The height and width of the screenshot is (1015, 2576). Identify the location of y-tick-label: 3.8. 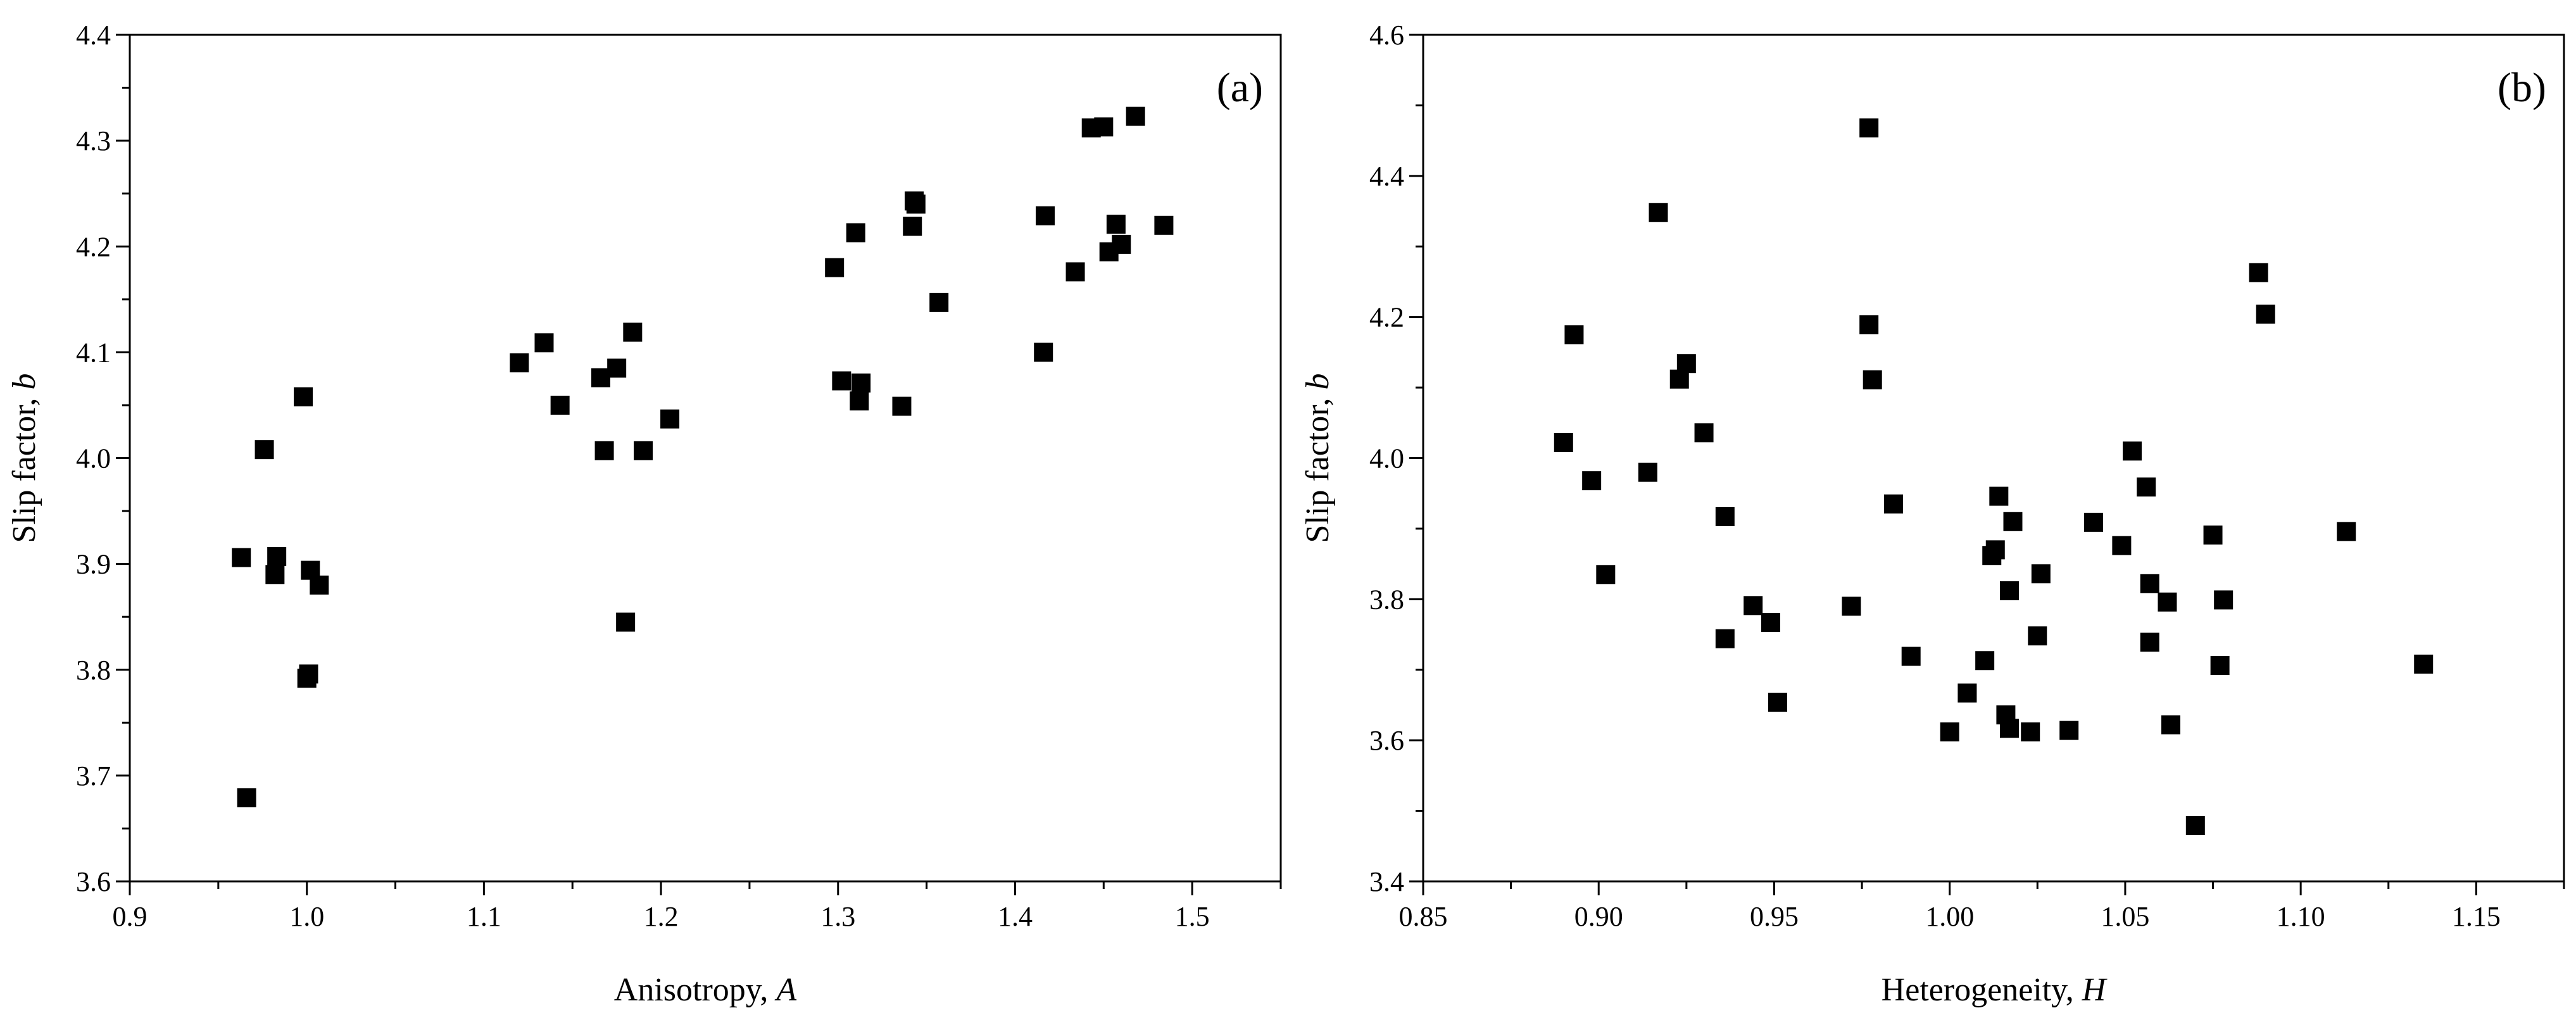
(93, 671).